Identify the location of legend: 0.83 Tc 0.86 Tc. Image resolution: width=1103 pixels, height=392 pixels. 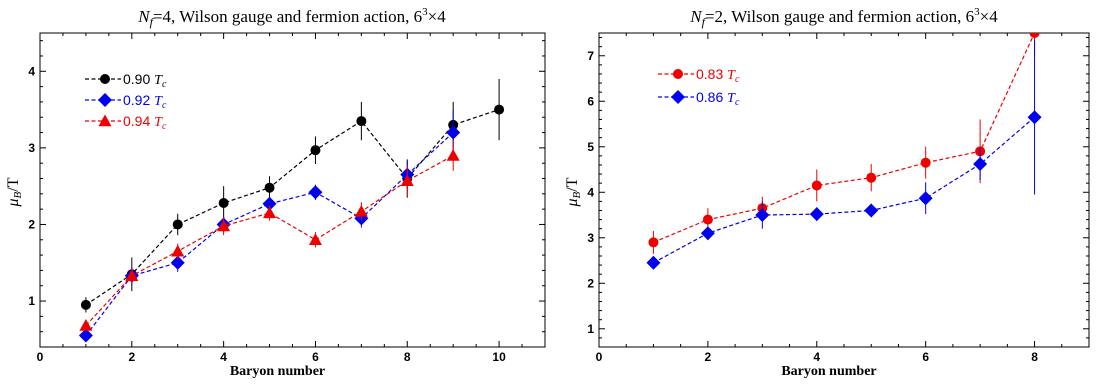
(699, 87).